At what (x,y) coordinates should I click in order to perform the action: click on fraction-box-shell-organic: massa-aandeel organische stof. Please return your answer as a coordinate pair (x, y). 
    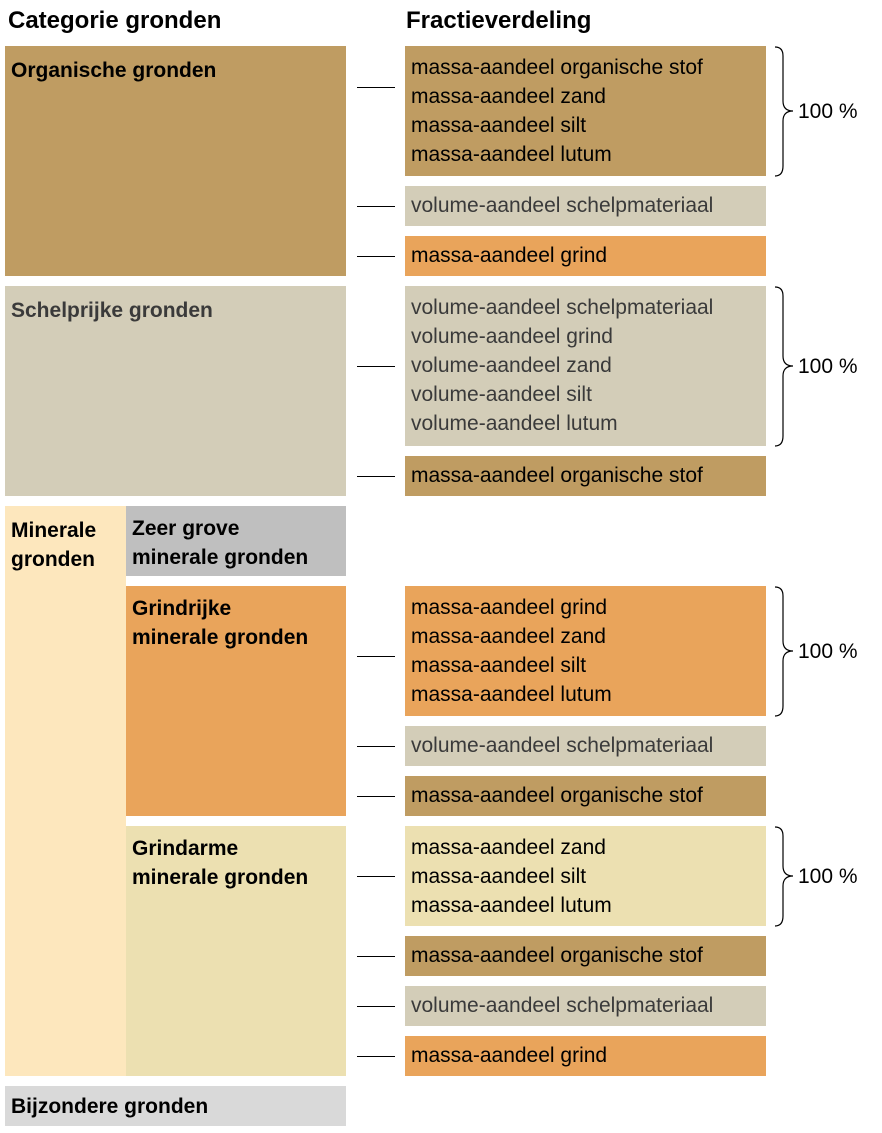
    Looking at the image, I should click on (585, 476).